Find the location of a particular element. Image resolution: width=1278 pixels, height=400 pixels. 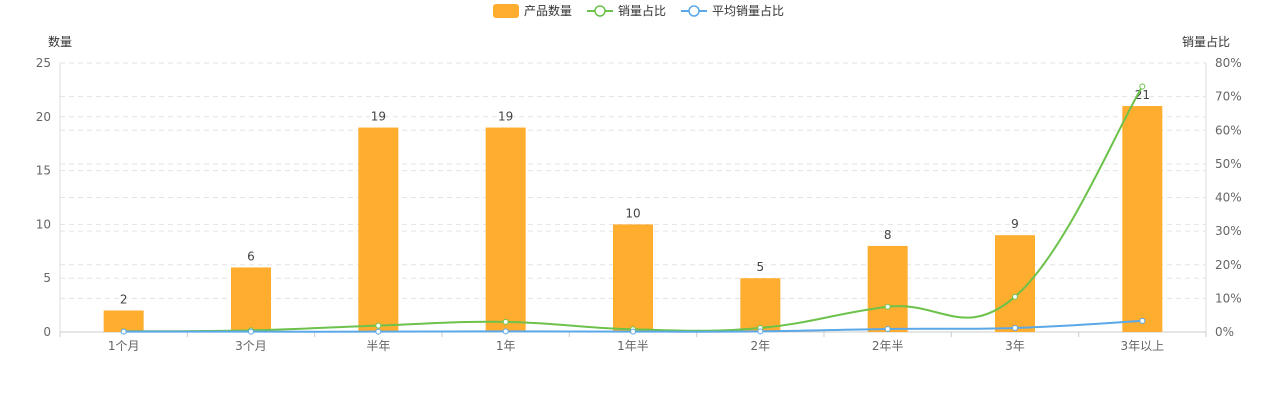

x-category-label: 1个月 is located at coordinates (124, 346).